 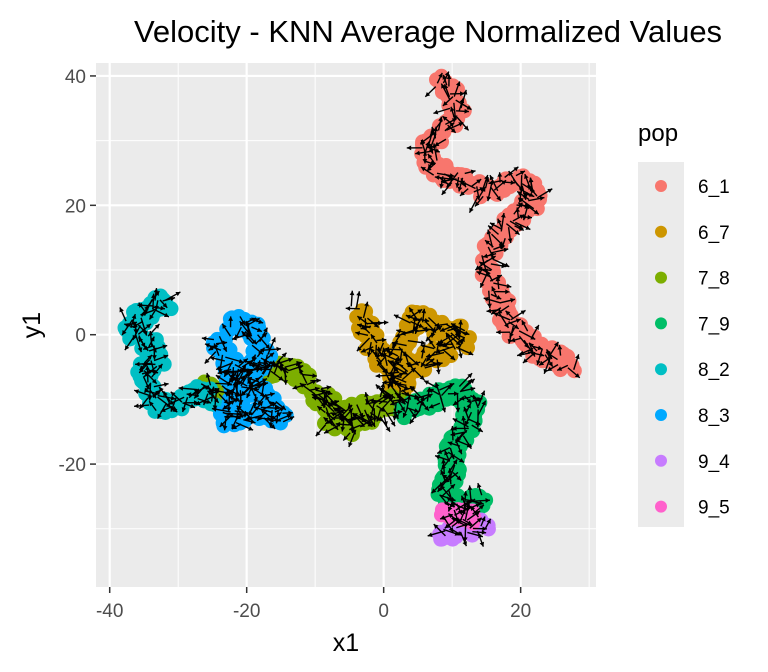 I want to click on data-point, so click(x=352, y=435).